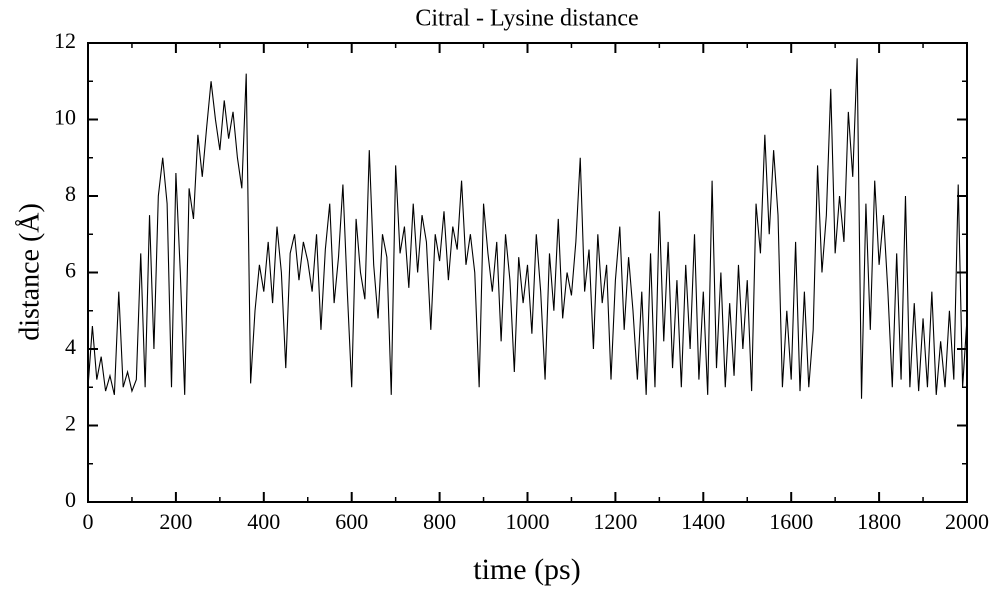 The image size is (1000, 592). What do you see at coordinates (88, 521) in the screenshot?
I see `x-tick-label: 0` at bounding box center [88, 521].